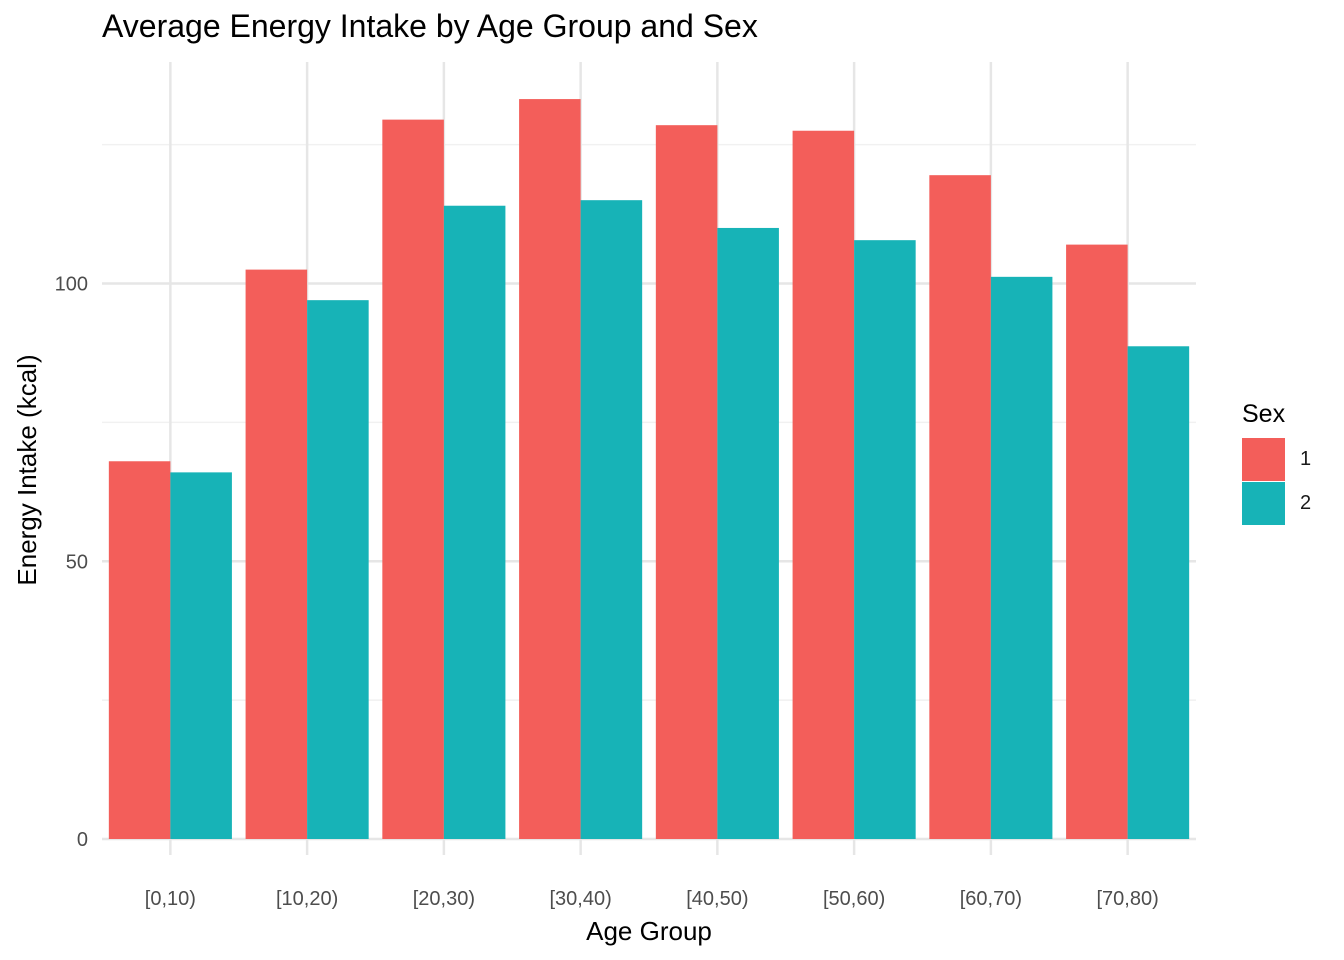 This screenshot has height=960, width=1344. What do you see at coordinates (444, 899) in the screenshot?
I see `x-tick-label: [20,30)` at bounding box center [444, 899].